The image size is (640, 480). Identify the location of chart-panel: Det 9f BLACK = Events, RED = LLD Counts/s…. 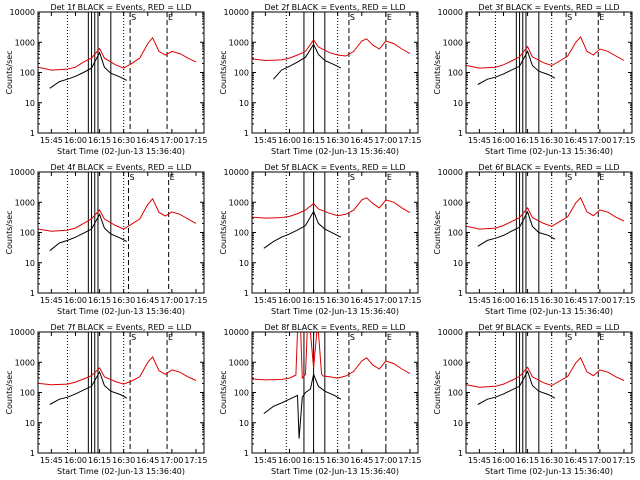
(534, 399).